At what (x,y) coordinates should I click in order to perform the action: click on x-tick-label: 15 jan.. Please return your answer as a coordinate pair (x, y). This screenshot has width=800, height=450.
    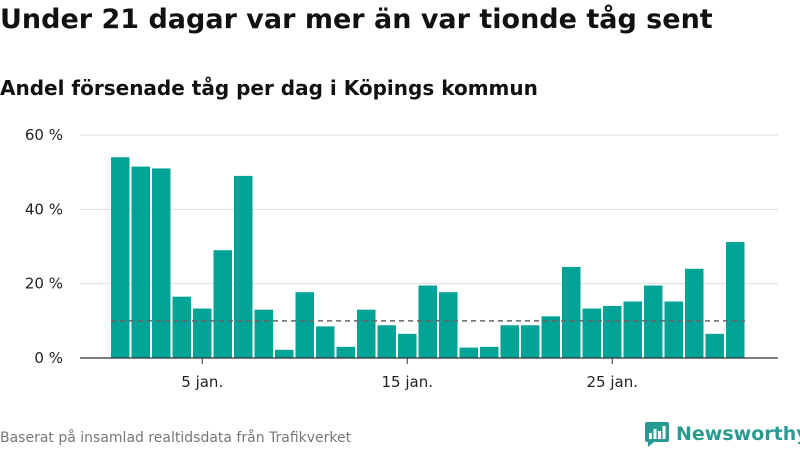
    Looking at the image, I should click on (408, 382).